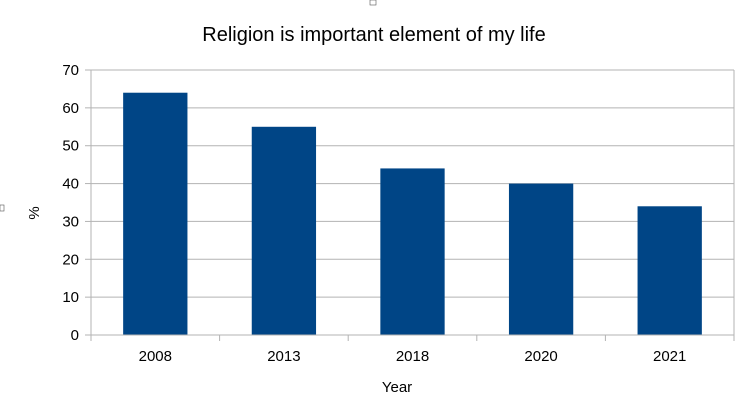  What do you see at coordinates (76, 203) in the screenshot?
I see `y-axis-ticks: 0 10 20 30 40 50 60 70` at bounding box center [76, 203].